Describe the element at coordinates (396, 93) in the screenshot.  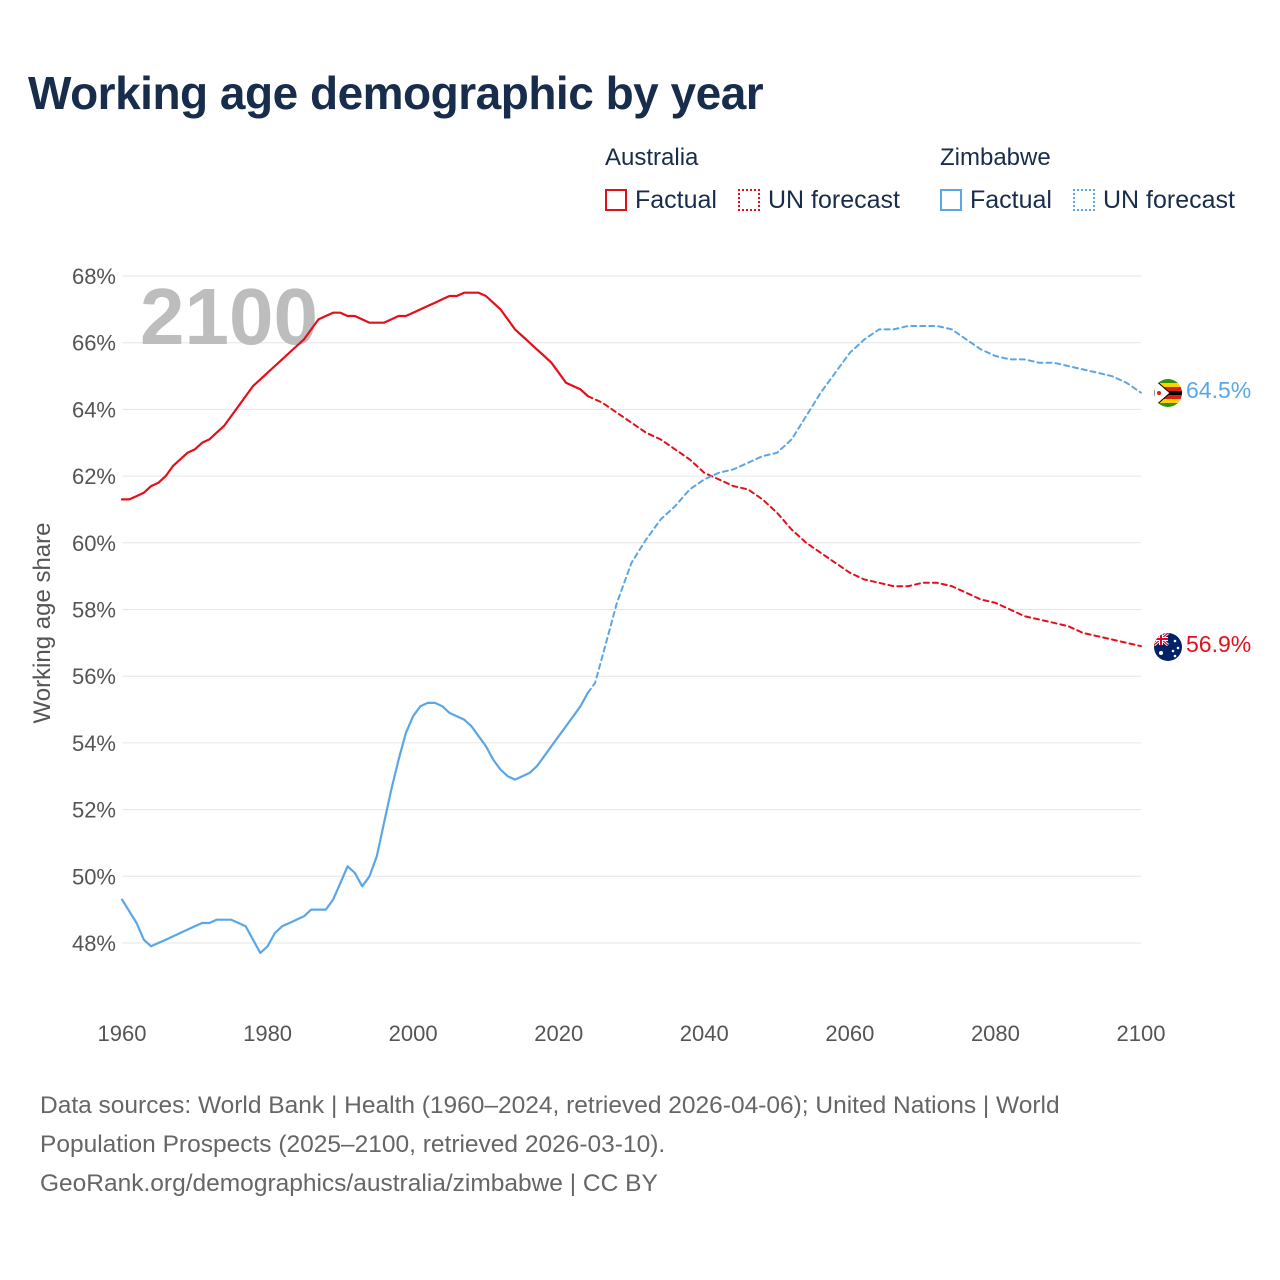
I see `chart-title: Working age demographic by year` at that location.